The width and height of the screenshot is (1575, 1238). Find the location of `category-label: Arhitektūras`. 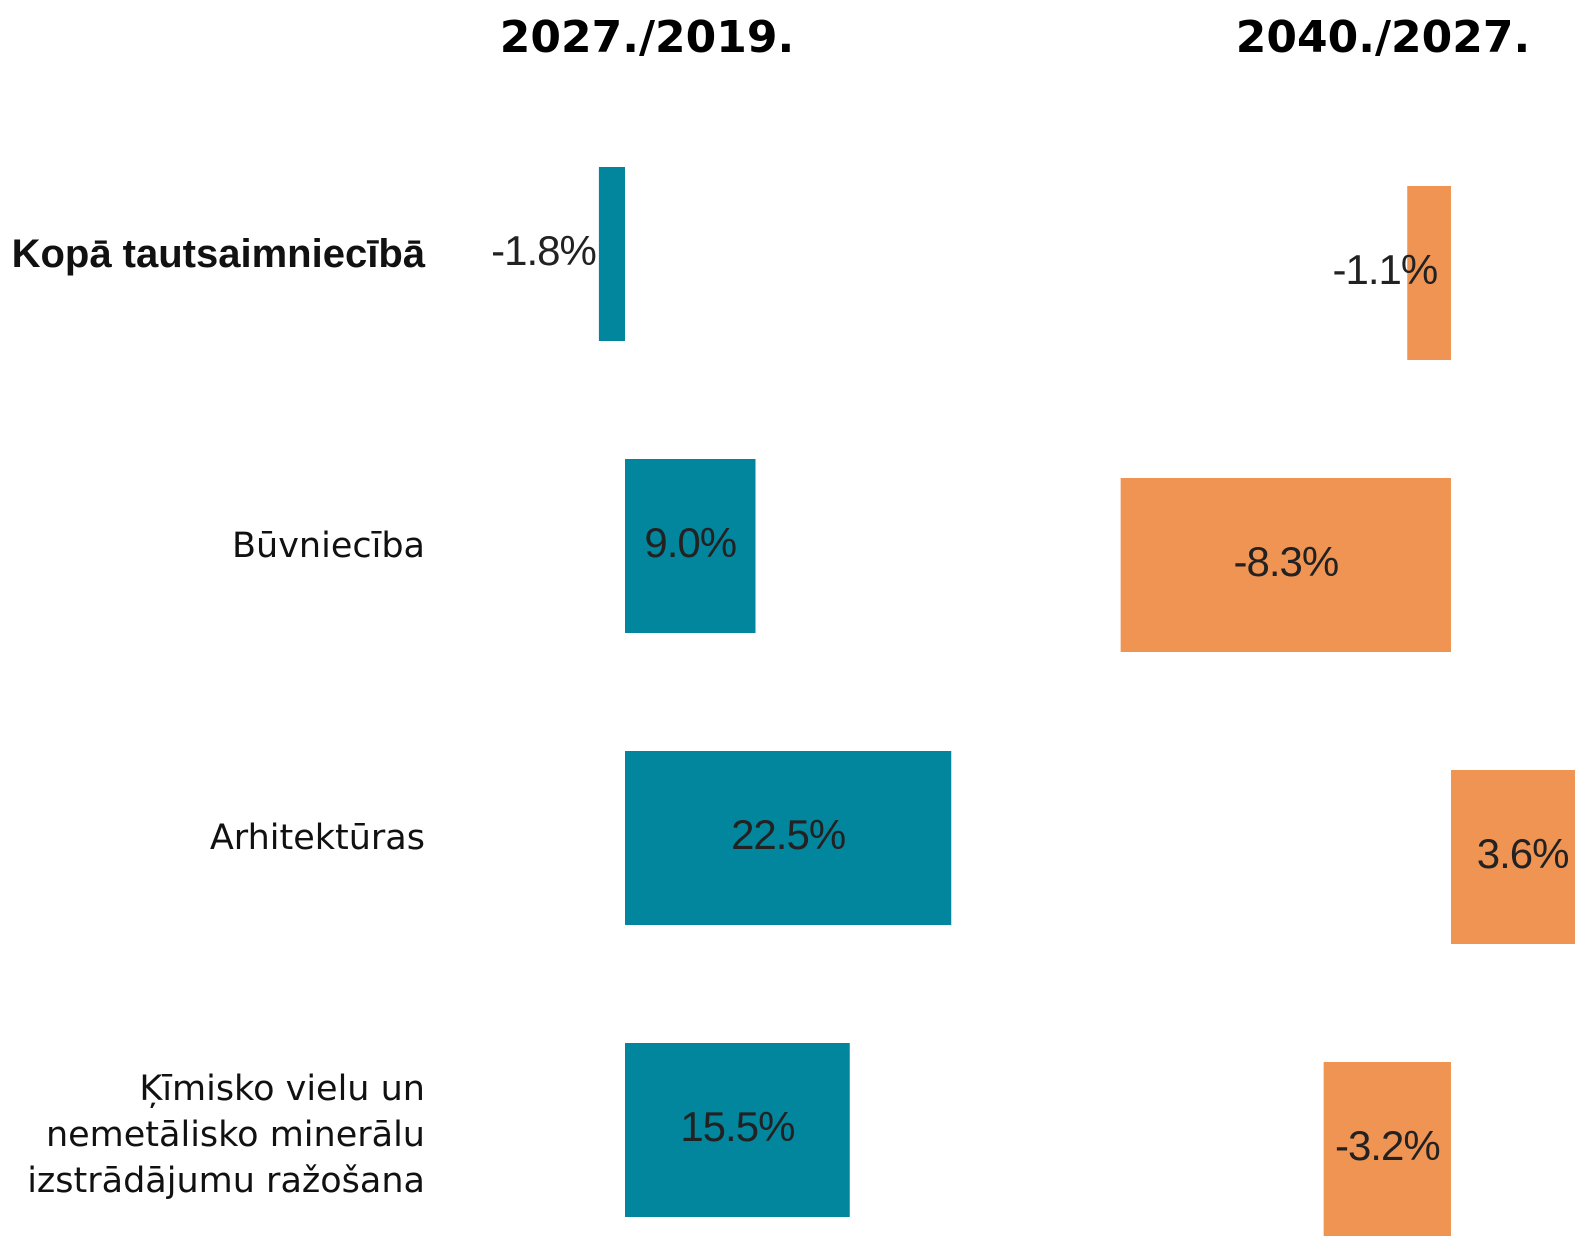

category-label: Arhitektūras is located at coordinates (317, 838).